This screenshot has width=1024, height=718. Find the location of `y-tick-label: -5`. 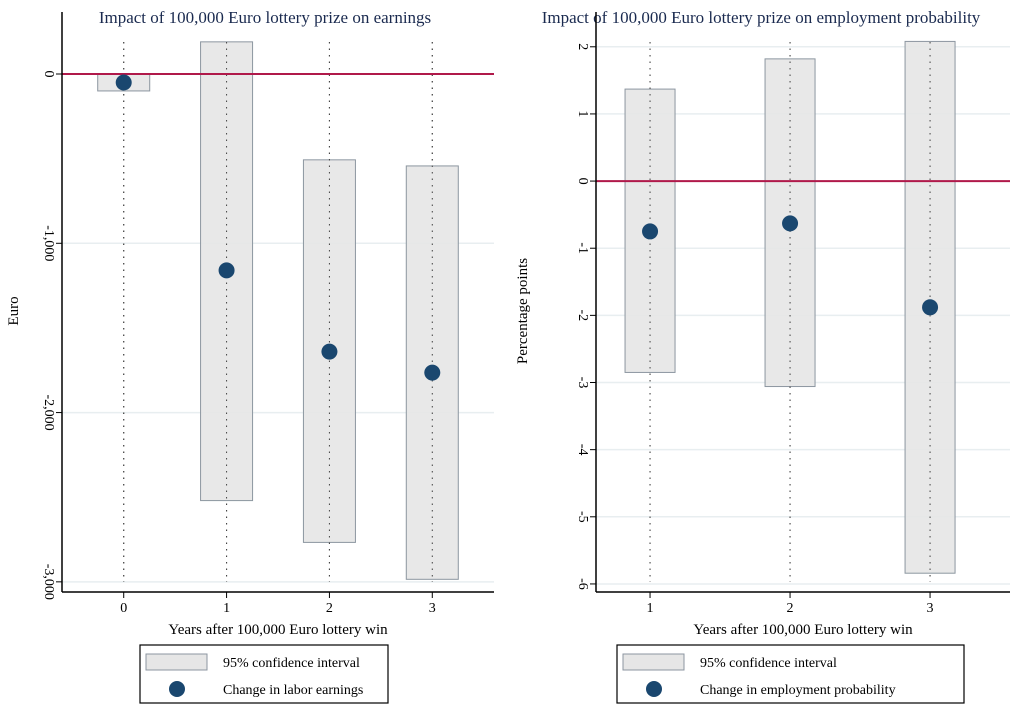

y-tick-label: -5 is located at coordinates (582, 517).